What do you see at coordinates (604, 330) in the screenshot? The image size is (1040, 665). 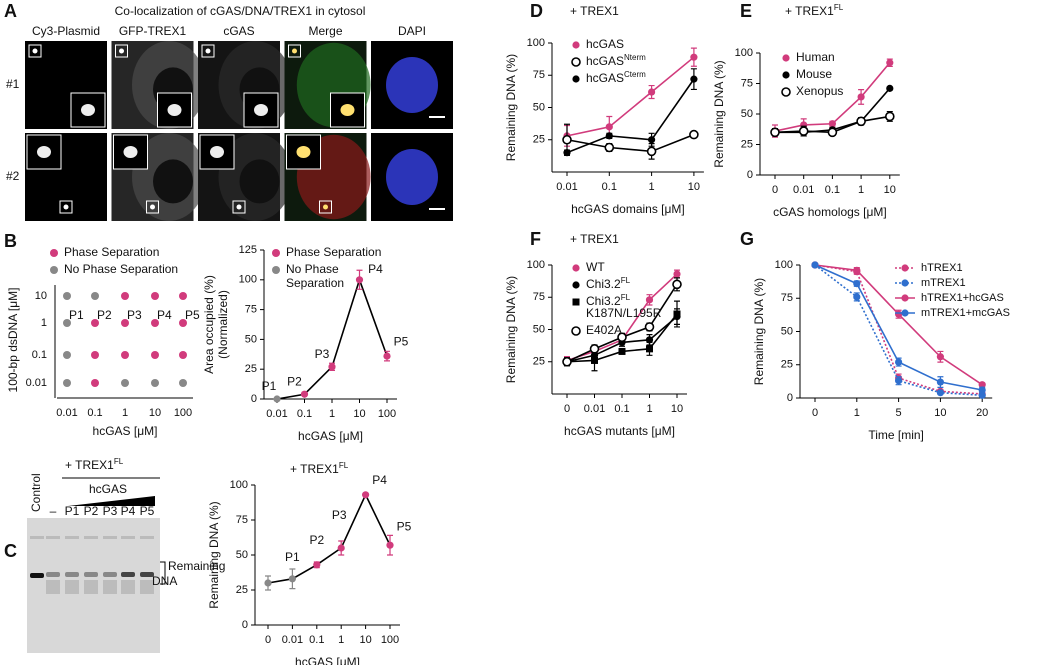 I see `legend-label-main: E402A` at bounding box center [604, 330].